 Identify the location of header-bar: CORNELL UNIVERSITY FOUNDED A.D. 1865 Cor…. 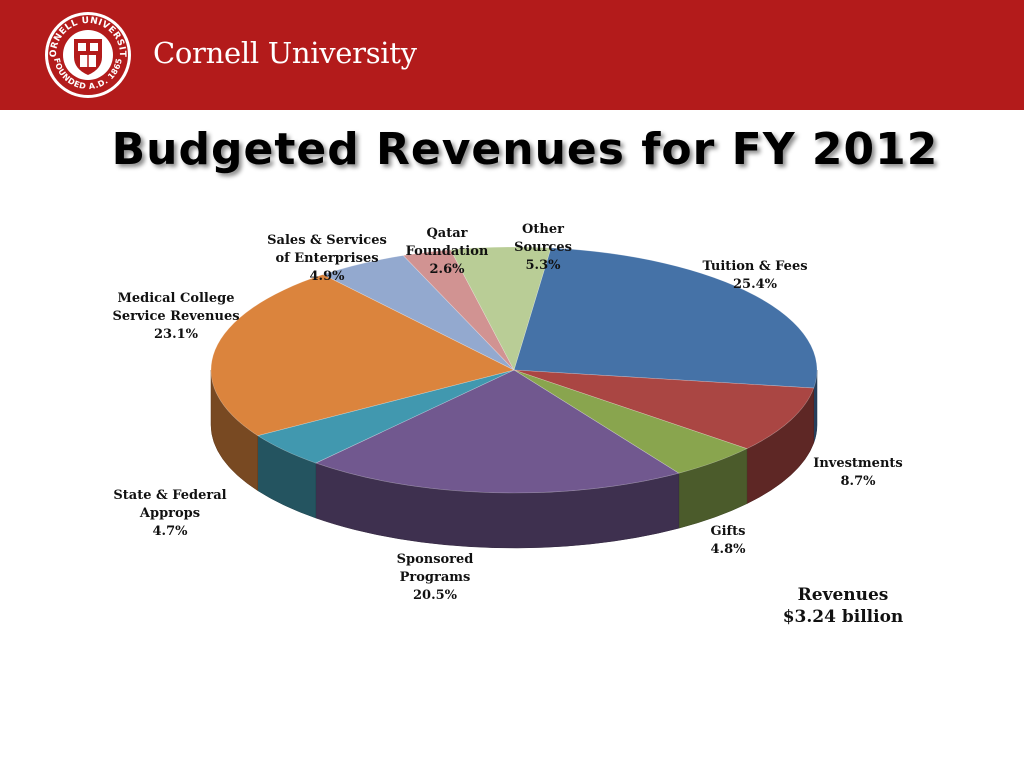
(512, 55).